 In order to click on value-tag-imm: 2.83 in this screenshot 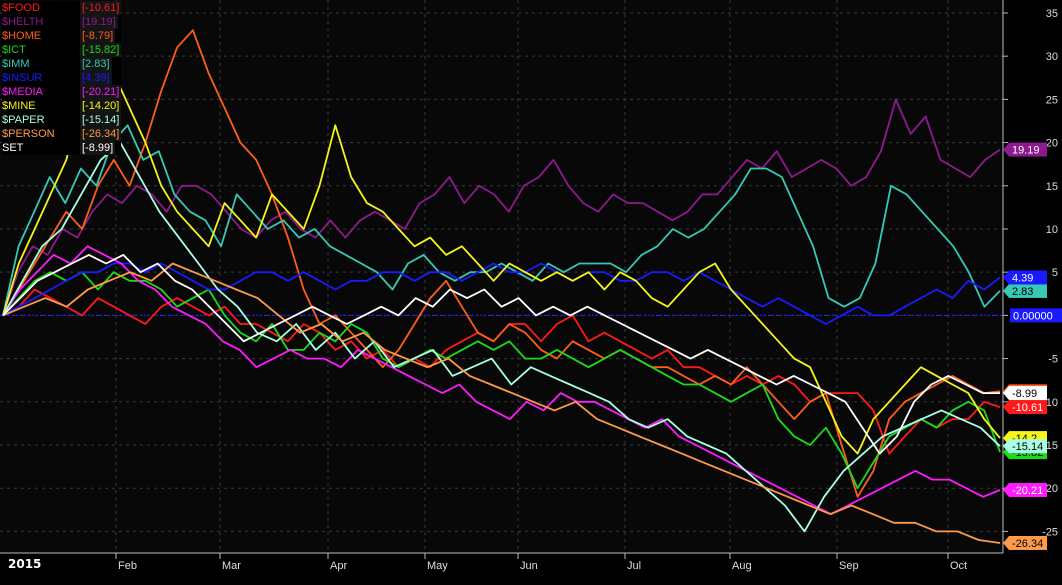, I will do `click(1025, 290)`.